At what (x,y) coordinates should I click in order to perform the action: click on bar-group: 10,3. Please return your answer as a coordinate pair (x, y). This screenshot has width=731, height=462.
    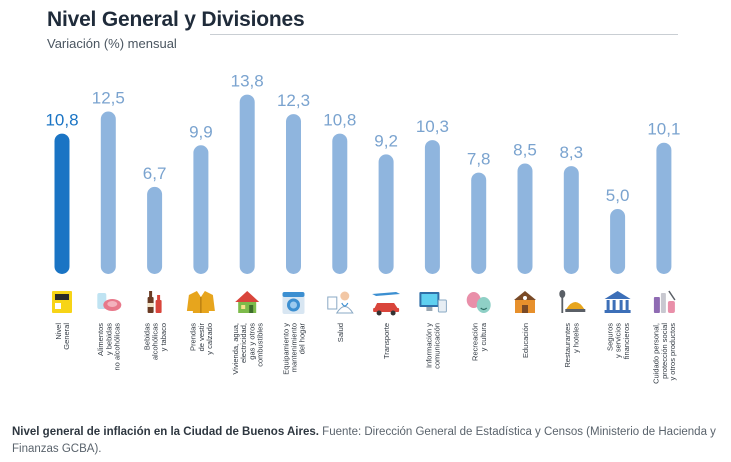
    Looking at the image, I should click on (432, 195).